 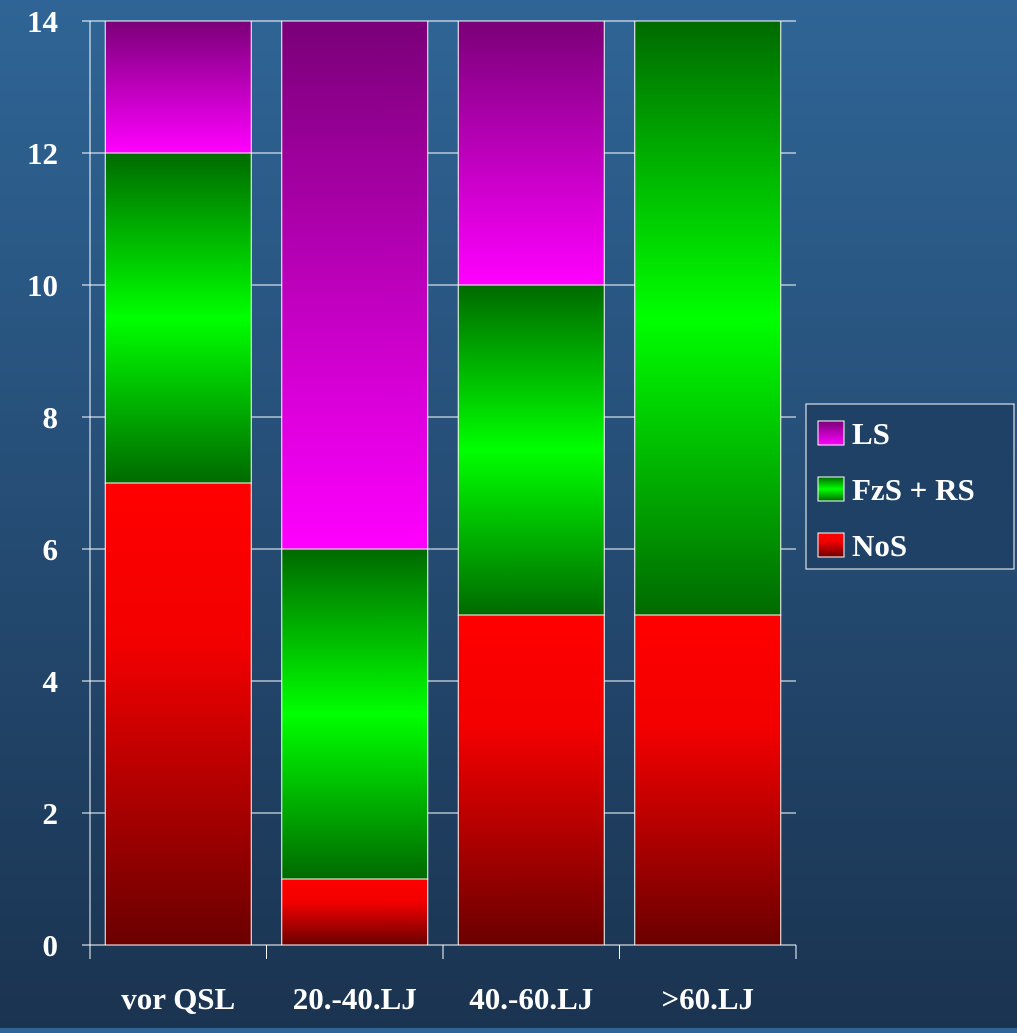 What do you see at coordinates (355, 285) in the screenshot?
I see `bar-20-40-lj-ls` at bounding box center [355, 285].